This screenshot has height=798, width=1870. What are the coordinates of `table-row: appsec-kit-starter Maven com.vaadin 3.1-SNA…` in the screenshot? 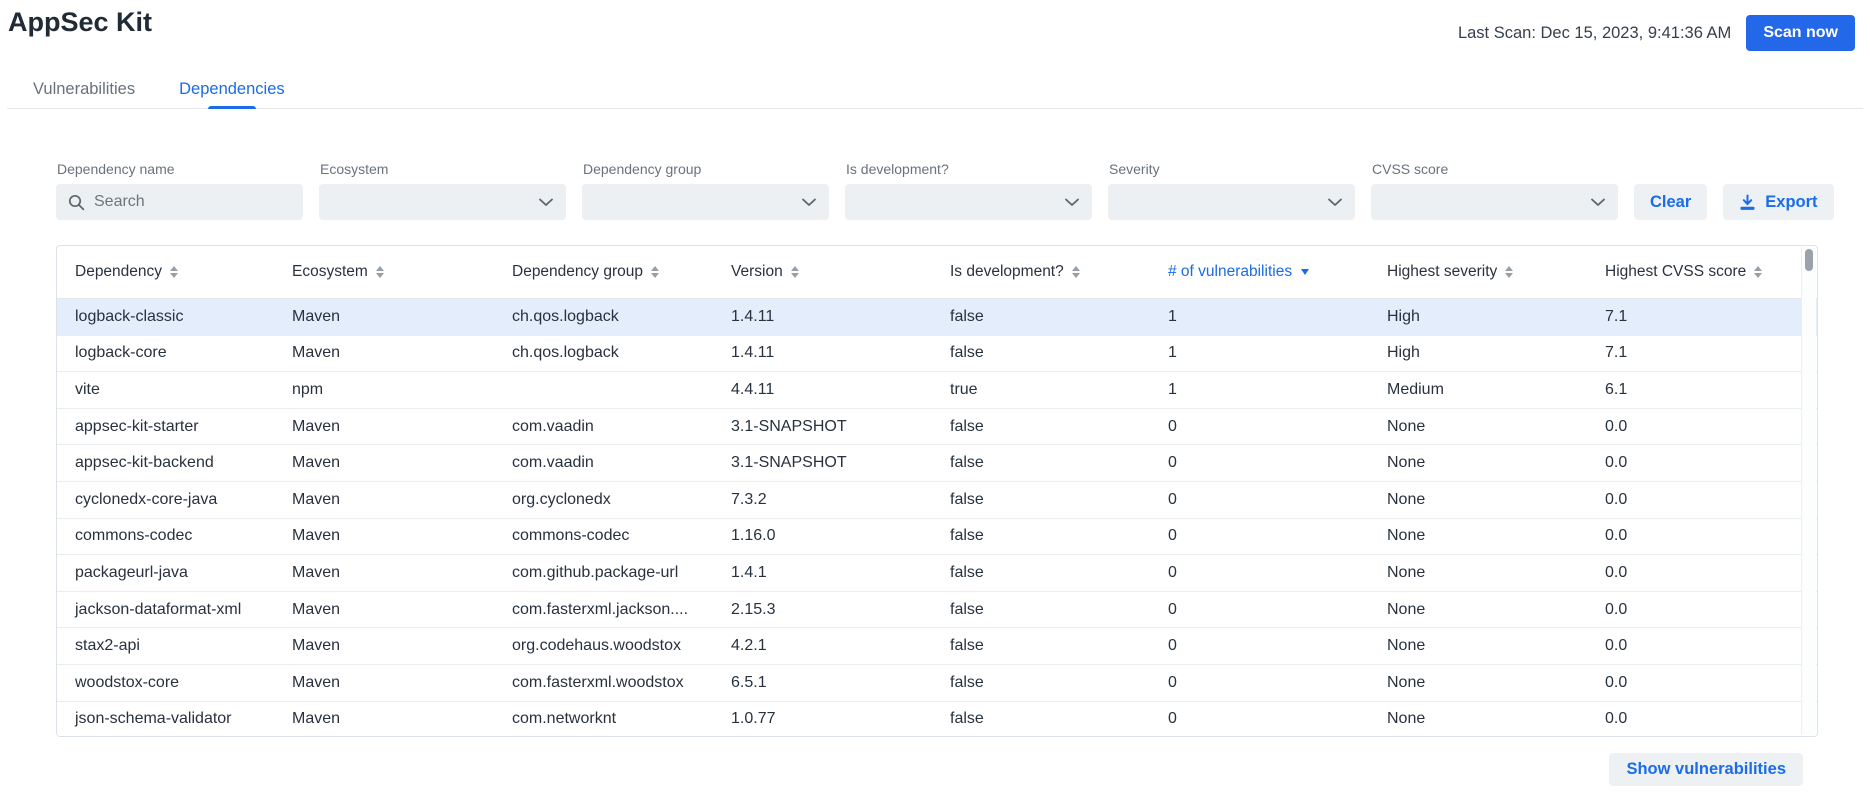 It's located at (937, 427).